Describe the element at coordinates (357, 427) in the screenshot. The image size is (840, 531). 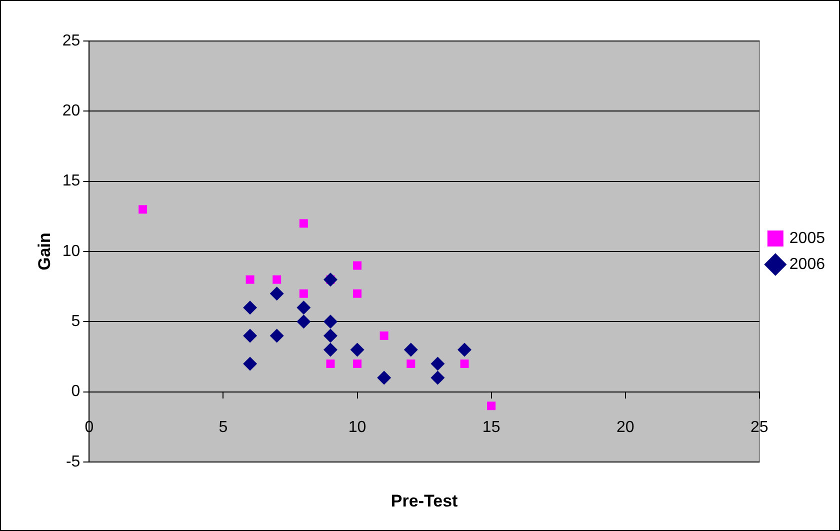
I see `x-tick-label: 10` at that location.